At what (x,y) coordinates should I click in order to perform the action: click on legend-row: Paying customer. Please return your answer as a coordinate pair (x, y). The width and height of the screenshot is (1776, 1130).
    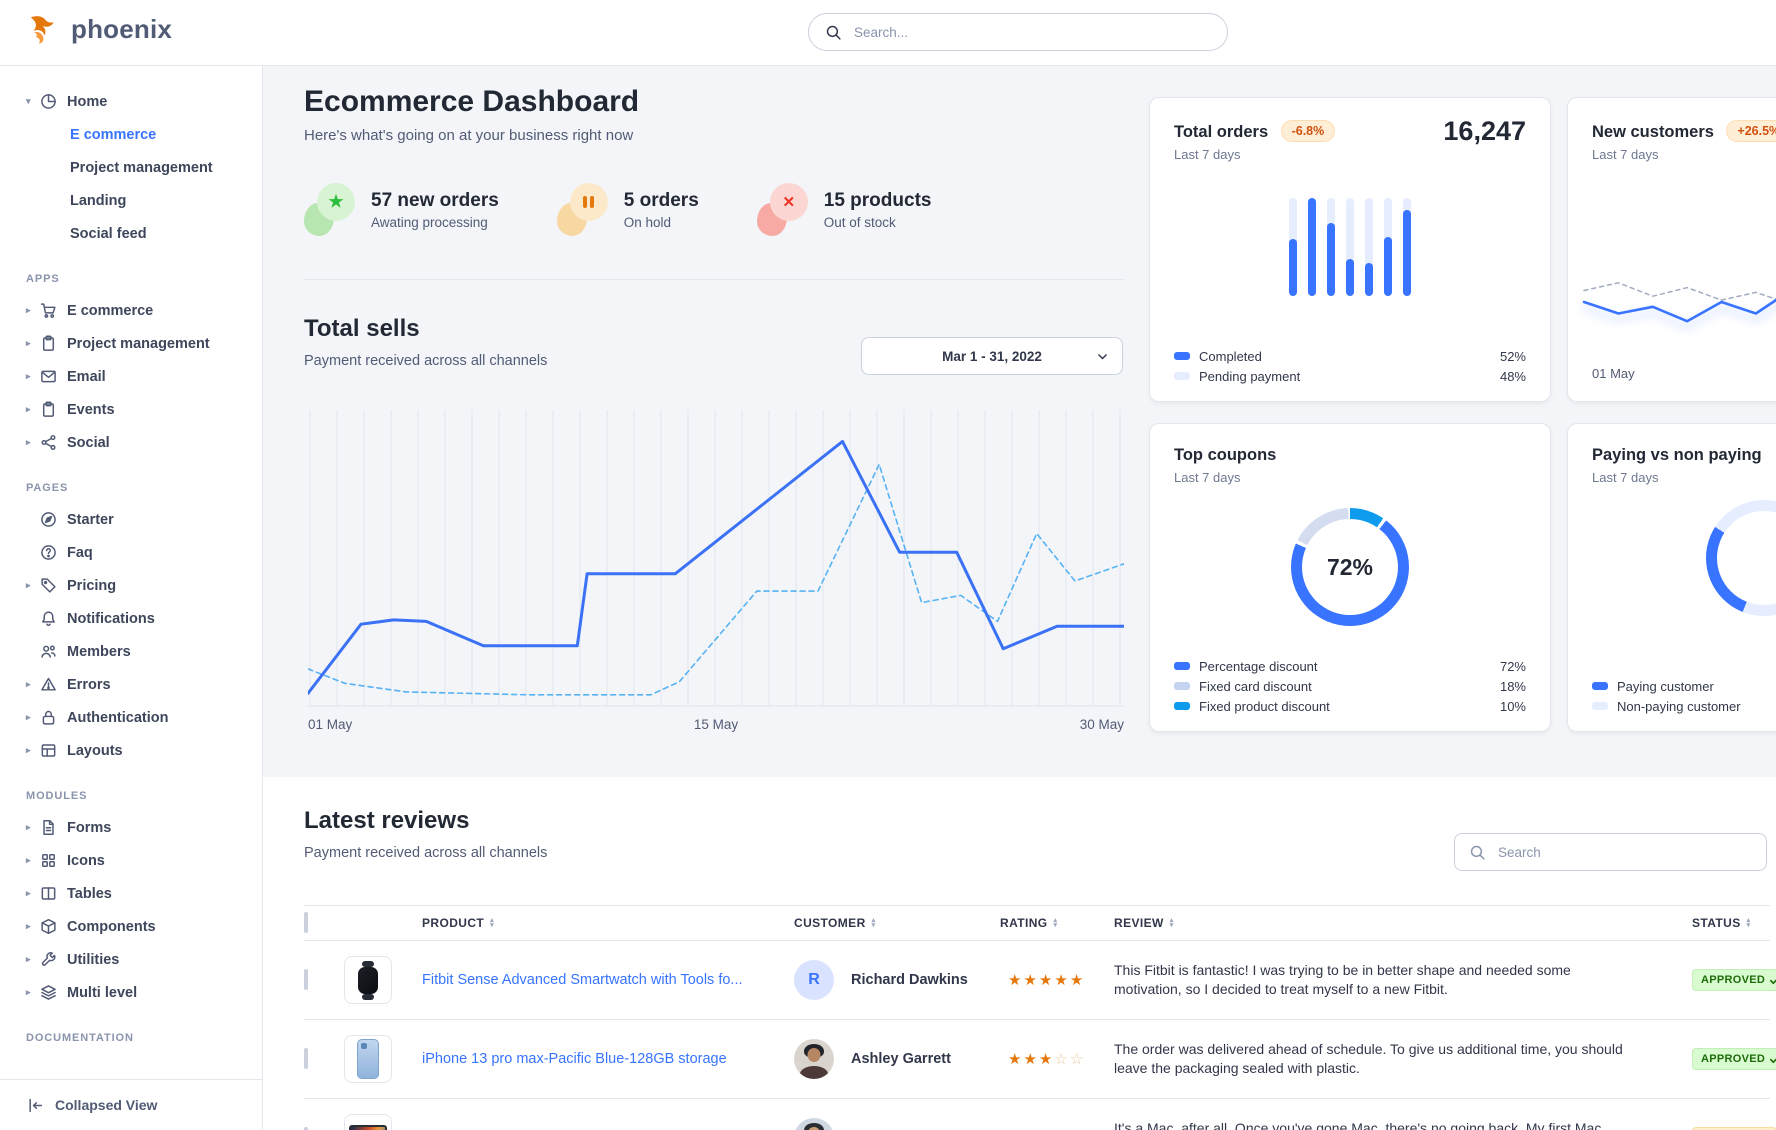
    Looking at the image, I should click on (1684, 686).